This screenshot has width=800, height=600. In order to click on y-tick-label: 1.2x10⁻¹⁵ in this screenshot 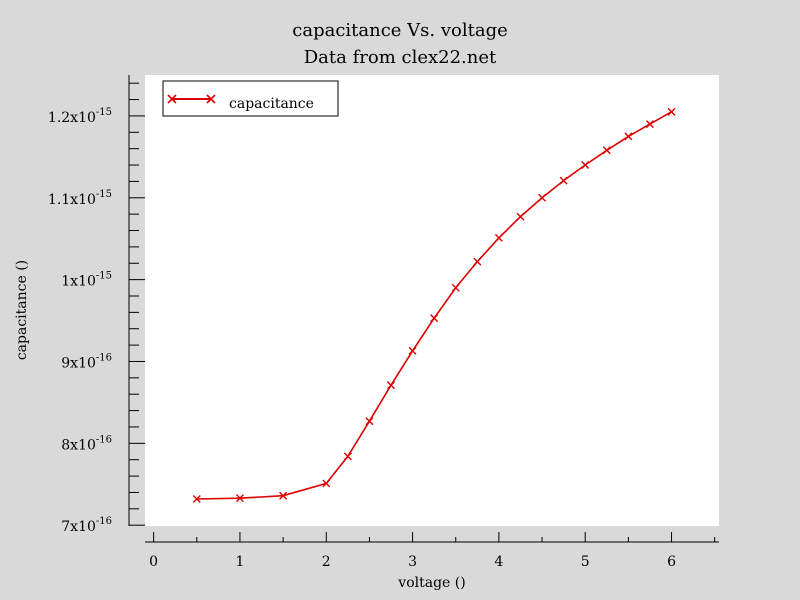, I will do `click(80, 116)`.